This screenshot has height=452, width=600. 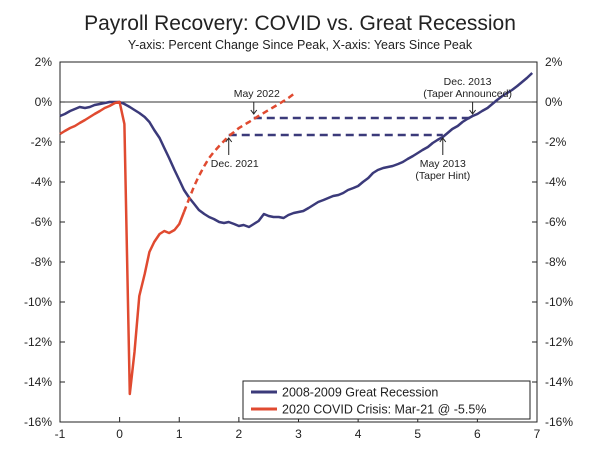 What do you see at coordinates (559, 422) in the screenshot?
I see `y-tick-label-right: -16%` at bounding box center [559, 422].